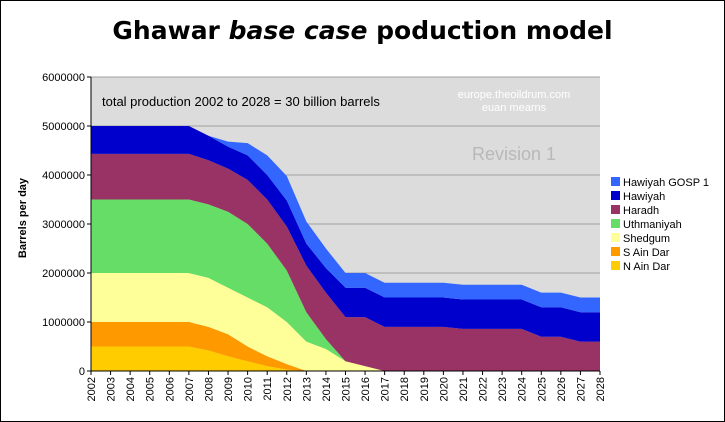 The image size is (725, 422). What do you see at coordinates (666, 183) in the screenshot?
I see `legend-label: Hawiyah GOSP 1` at bounding box center [666, 183].